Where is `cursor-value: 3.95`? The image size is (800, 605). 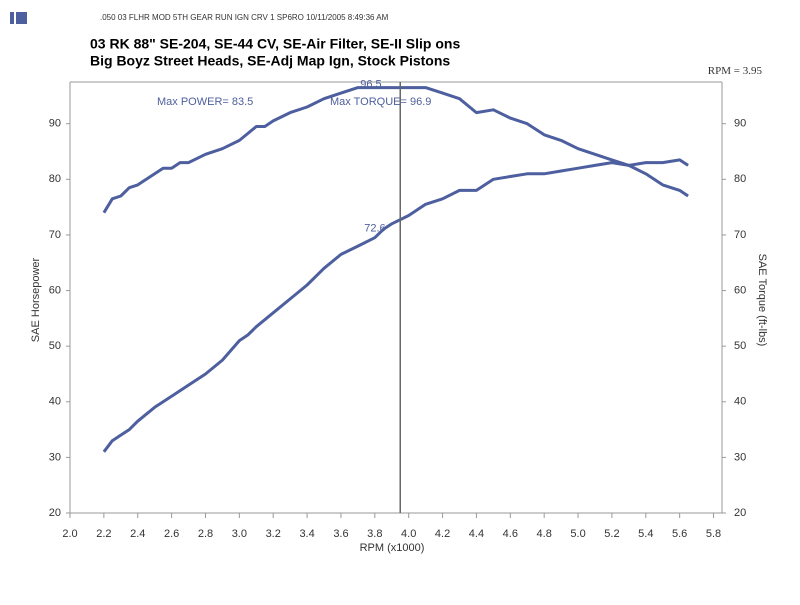
cursor-value: 3.95 is located at coordinates (753, 71).